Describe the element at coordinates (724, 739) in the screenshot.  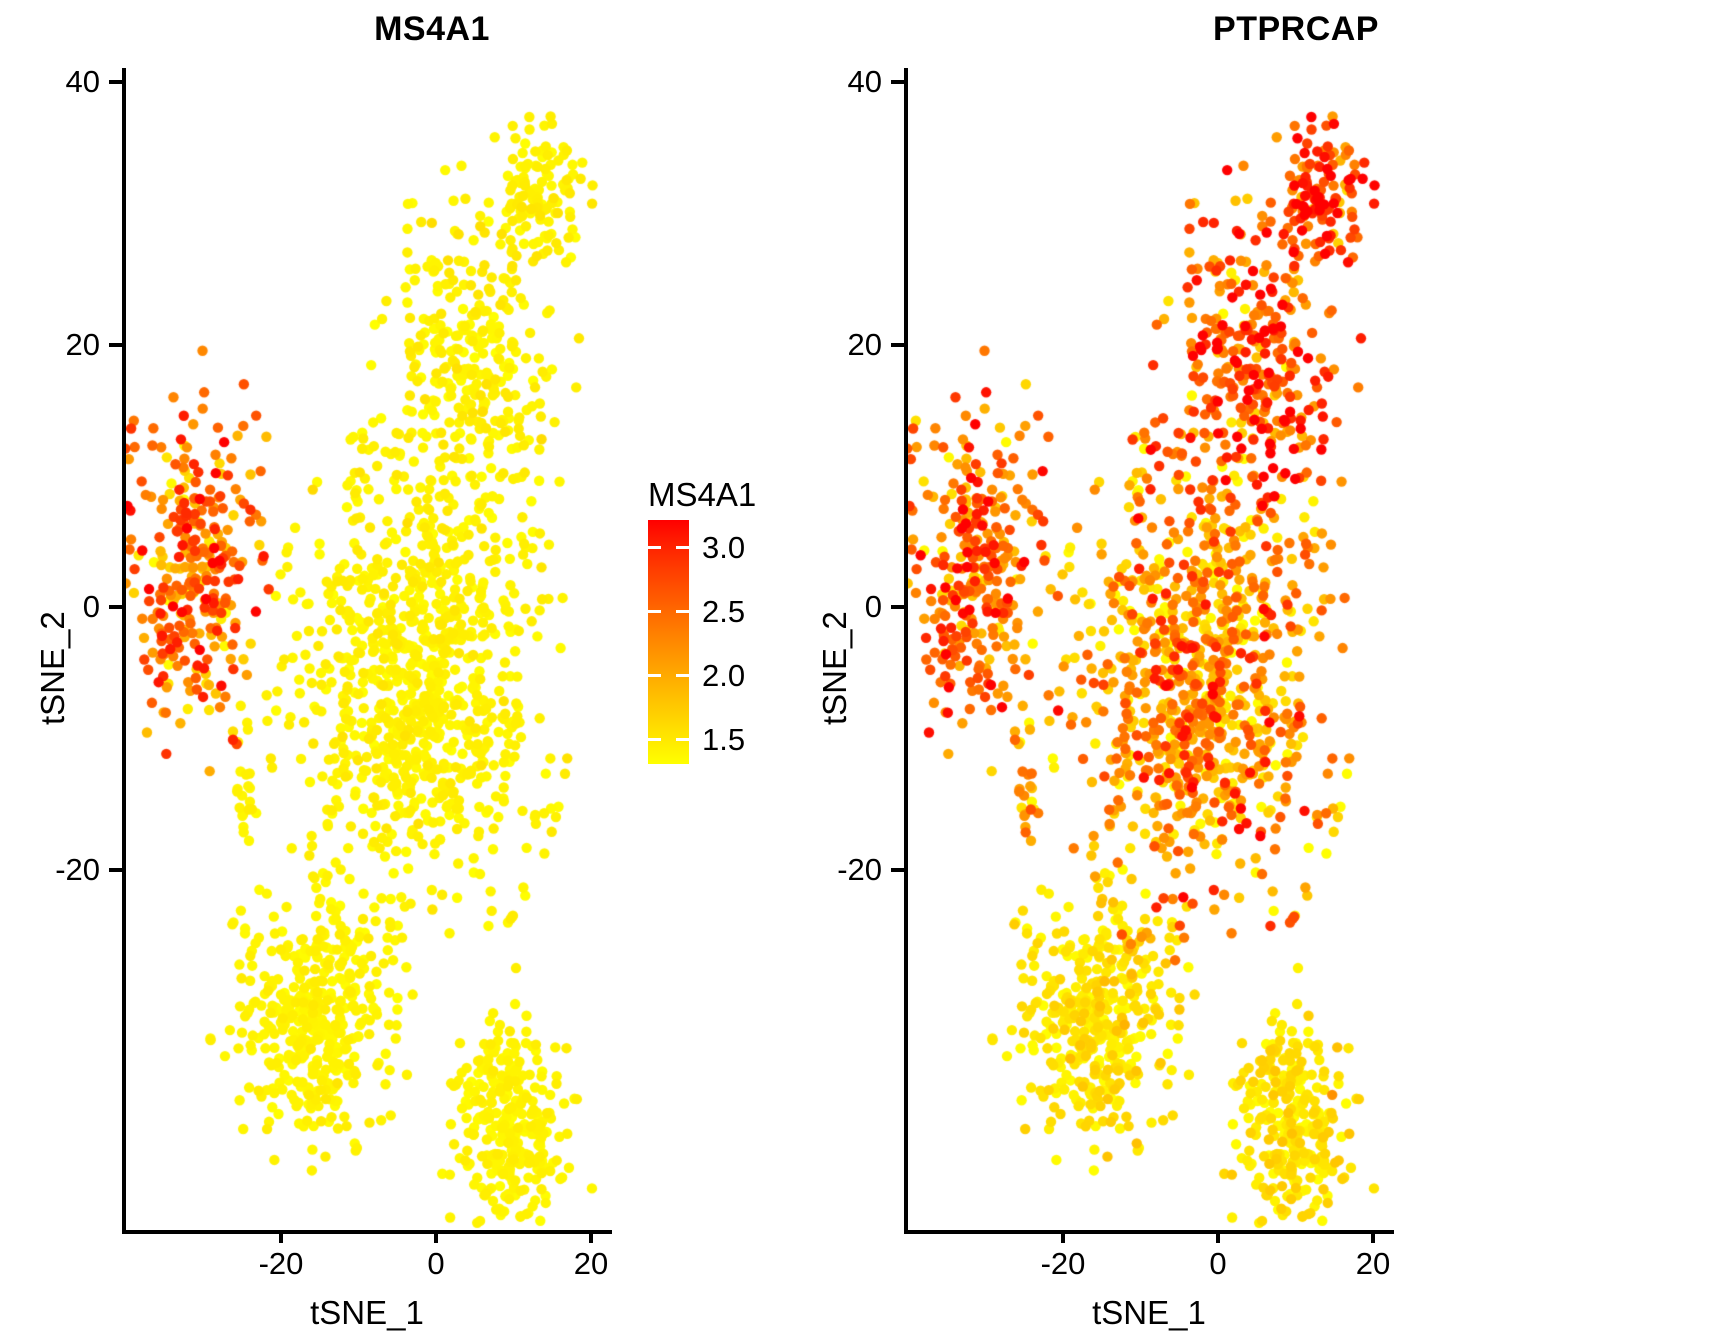
I see `legend-label-0: 1.5` at that location.